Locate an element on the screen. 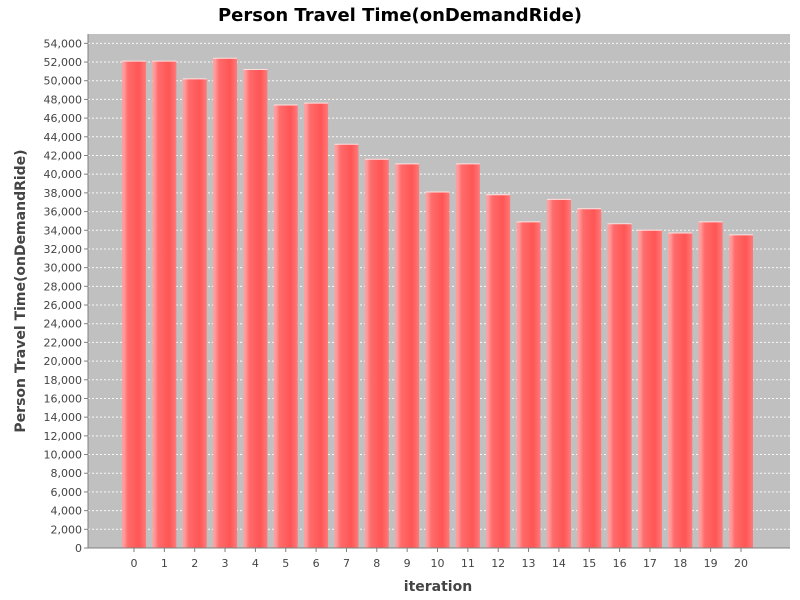  x-axis-ticks: 0 1 2 3 4 5 6 7 8 9 10 11 12 13 14 15 16 17 18 19 20 is located at coordinates (439, 559).